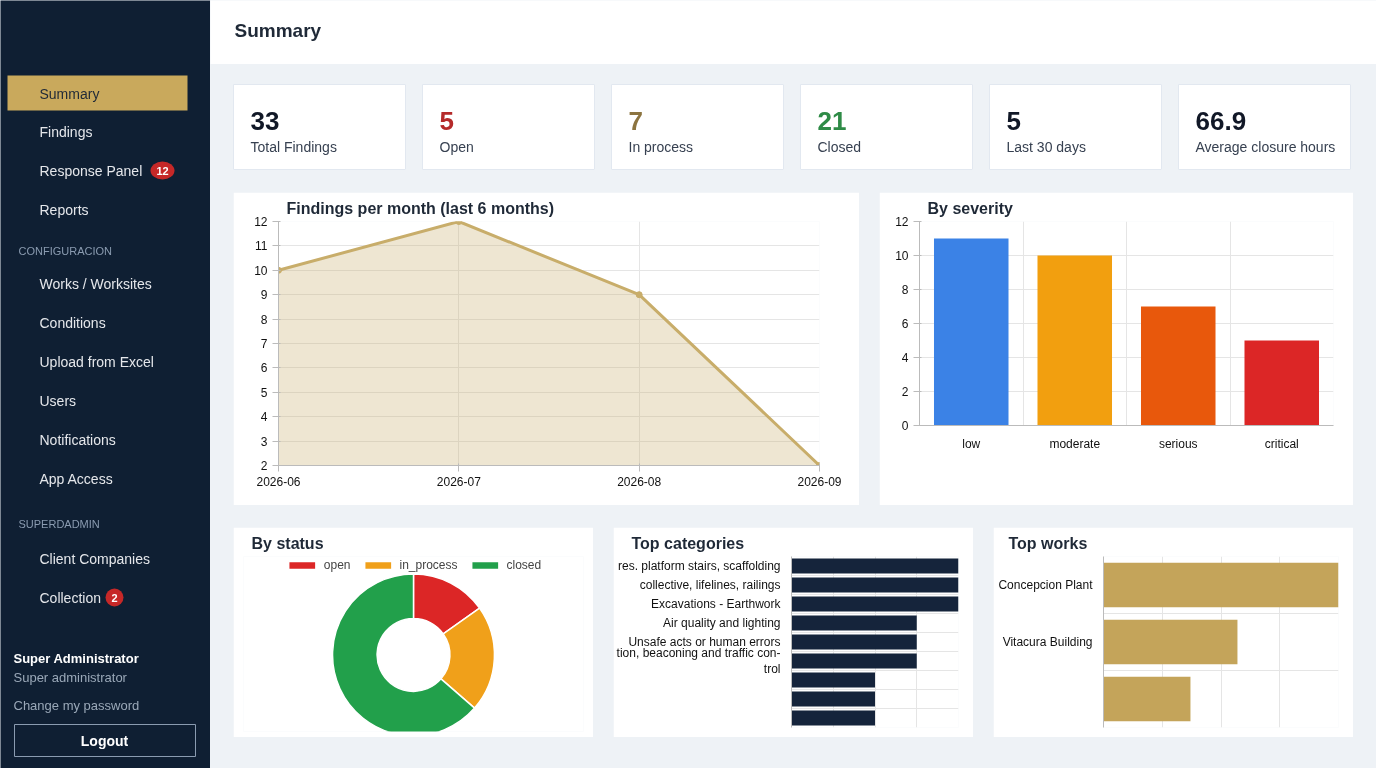 The image size is (1376, 768). Describe the element at coordinates (1046, 146) in the screenshot. I see `text: Last 30 days` at that location.